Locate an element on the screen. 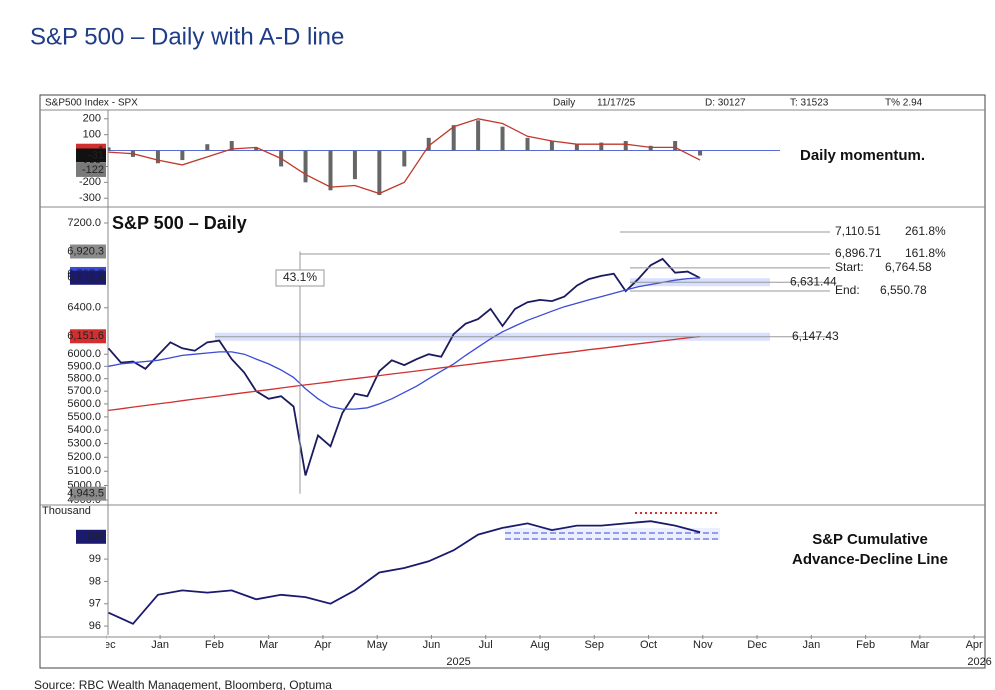 The height and width of the screenshot is (690, 995). y-tick-label: 98 is located at coordinates (95, 581).